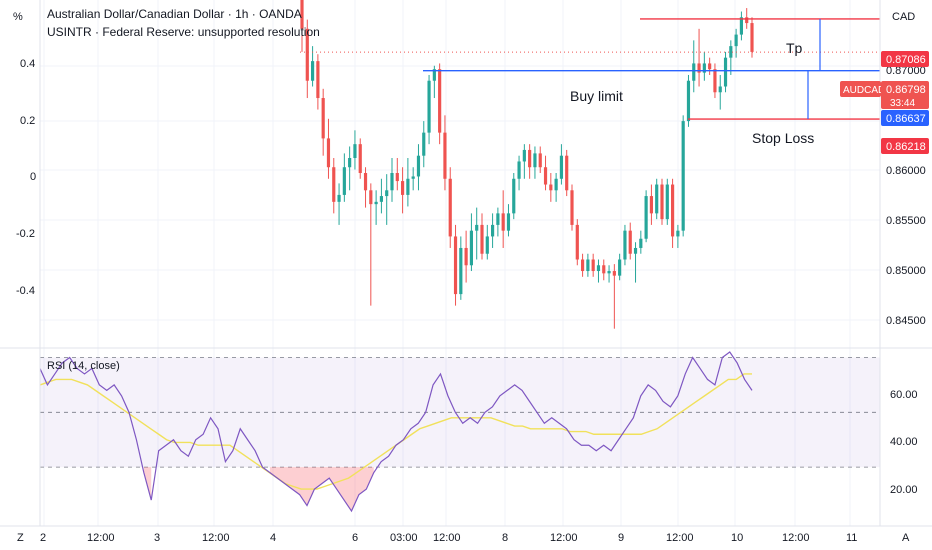 This screenshot has height=550, width=932. I want to click on time-tick-1: 12:00, so click(101, 538).